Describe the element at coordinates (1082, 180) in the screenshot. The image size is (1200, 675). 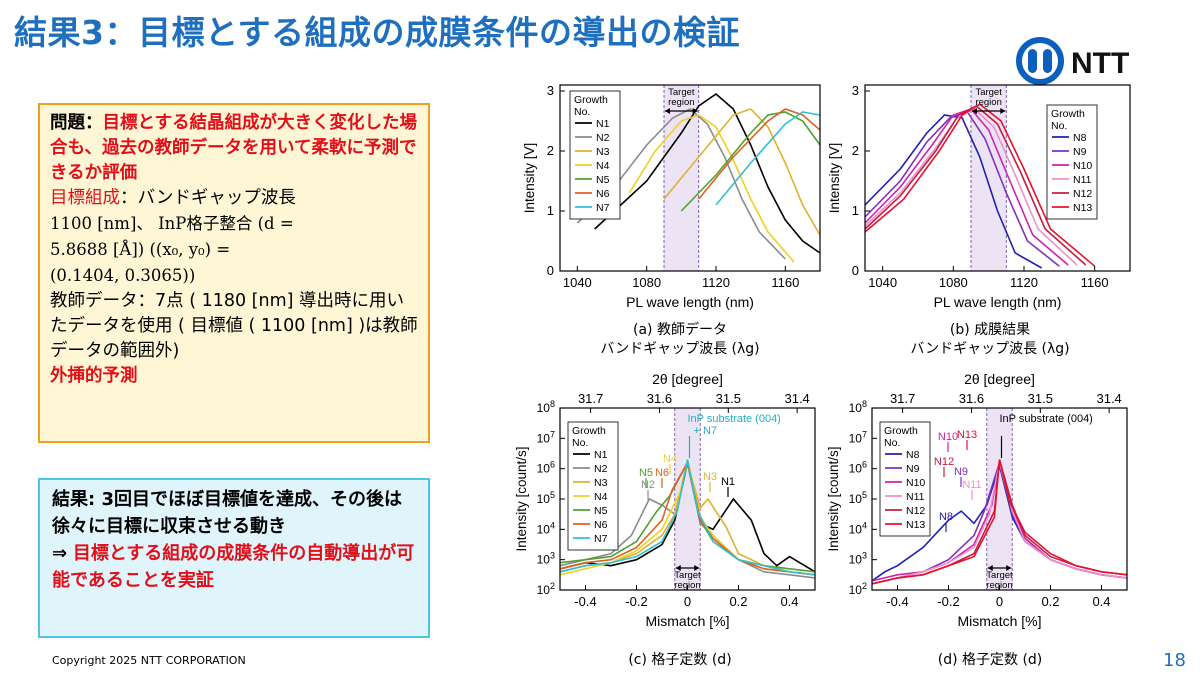
I see `legend-label-n11: N11` at that location.